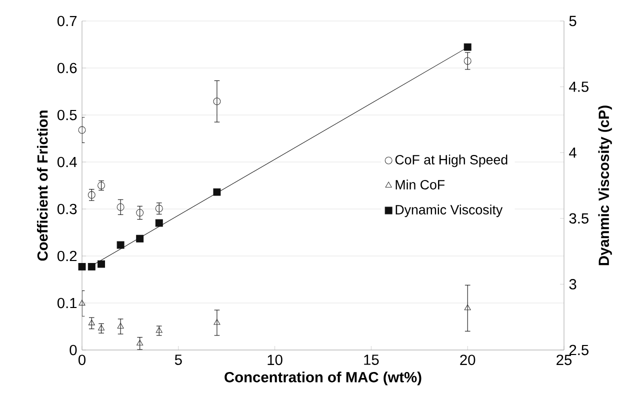 Image resolution: width=627 pixels, height=412 pixels. What do you see at coordinates (67, 209) in the screenshot?
I see `y-tick-label: 0.3` at bounding box center [67, 209].